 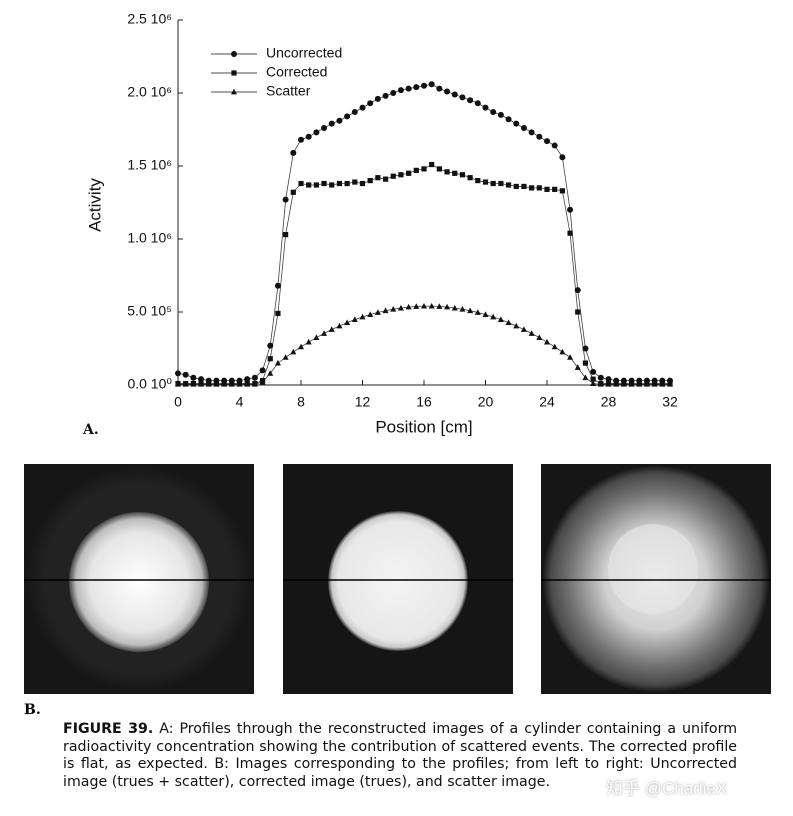 What do you see at coordinates (670, 402) in the screenshot?
I see `x-tick-label: 32` at bounding box center [670, 402].